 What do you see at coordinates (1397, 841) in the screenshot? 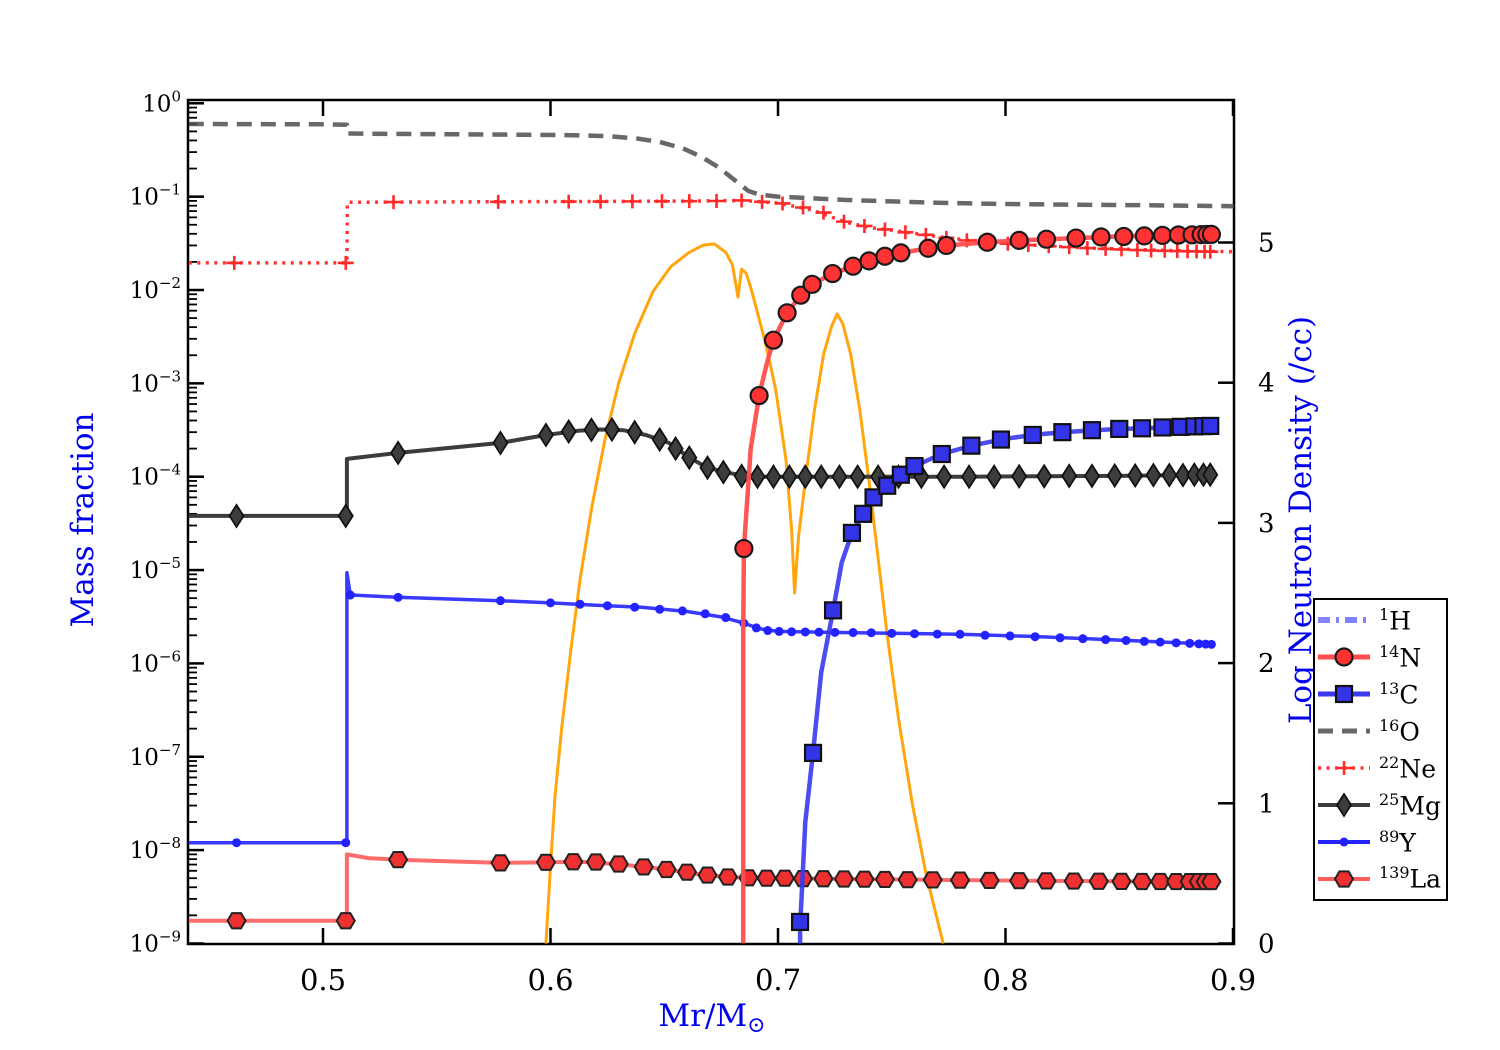
I see `legend-label-Y: 89Y` at bounding box center [1397, 841].